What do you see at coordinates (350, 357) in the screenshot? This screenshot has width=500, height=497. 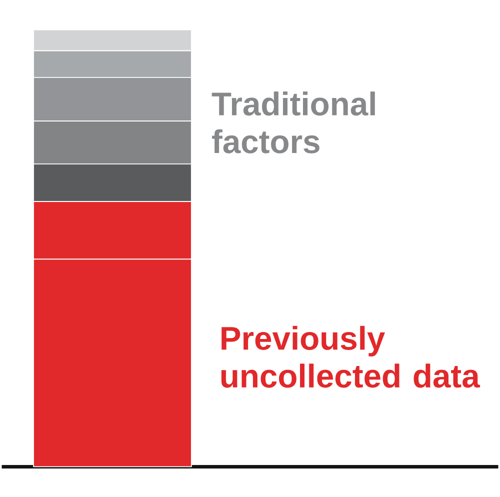 I see `text: Previously uncollected data` at bounding box center [350, 357].